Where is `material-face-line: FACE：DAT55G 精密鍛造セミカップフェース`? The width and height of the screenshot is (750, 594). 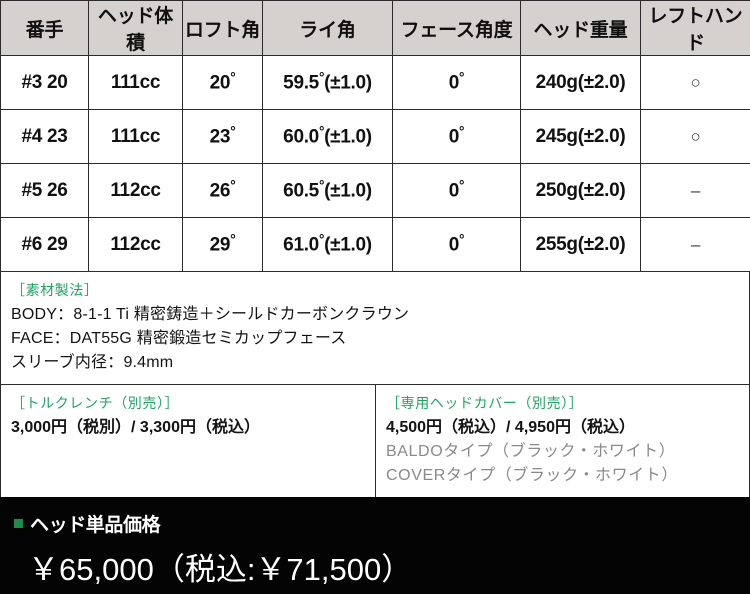
material-face-line: FACE：DAT55G 精密鍛造セミカップフェース is located at coordinates (179, 338).